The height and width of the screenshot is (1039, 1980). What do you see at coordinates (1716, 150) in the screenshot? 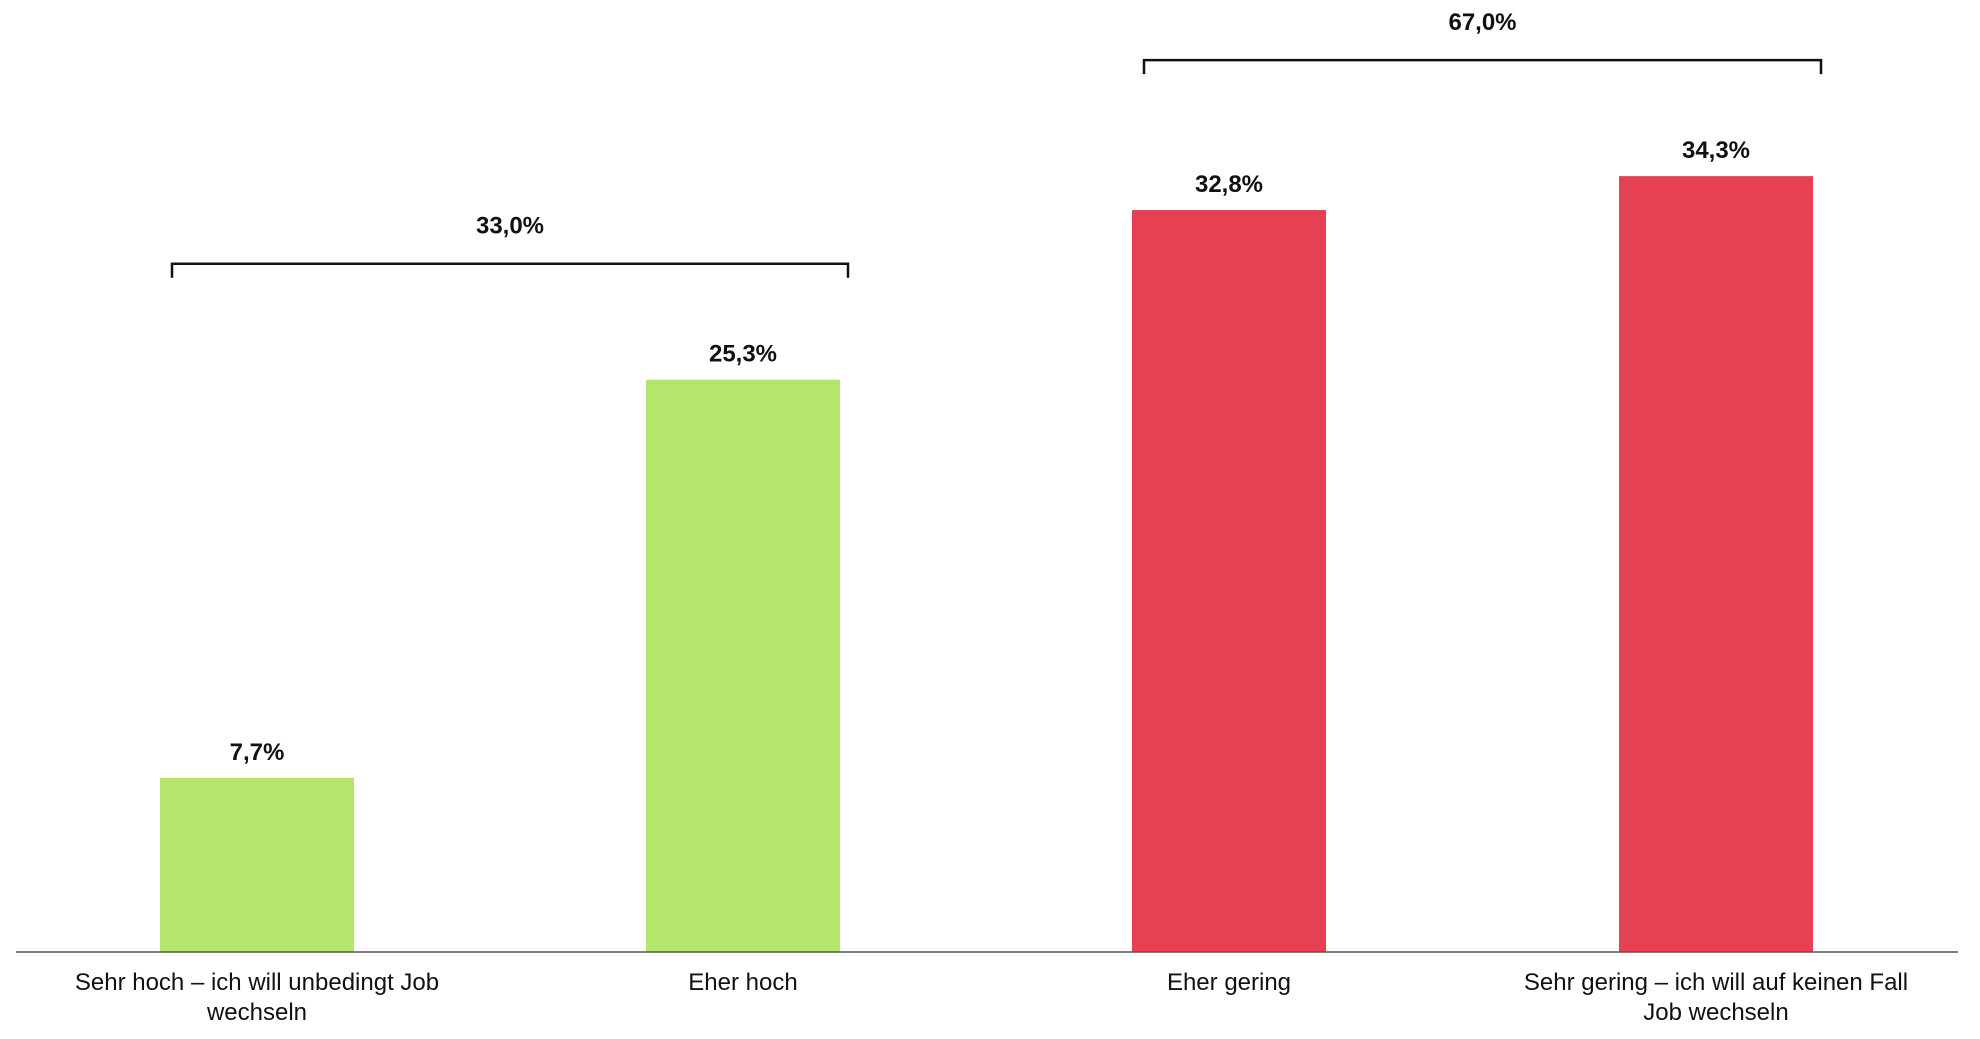
I see `data-label-4: 34,3%` at bounding box center [1716, 150].